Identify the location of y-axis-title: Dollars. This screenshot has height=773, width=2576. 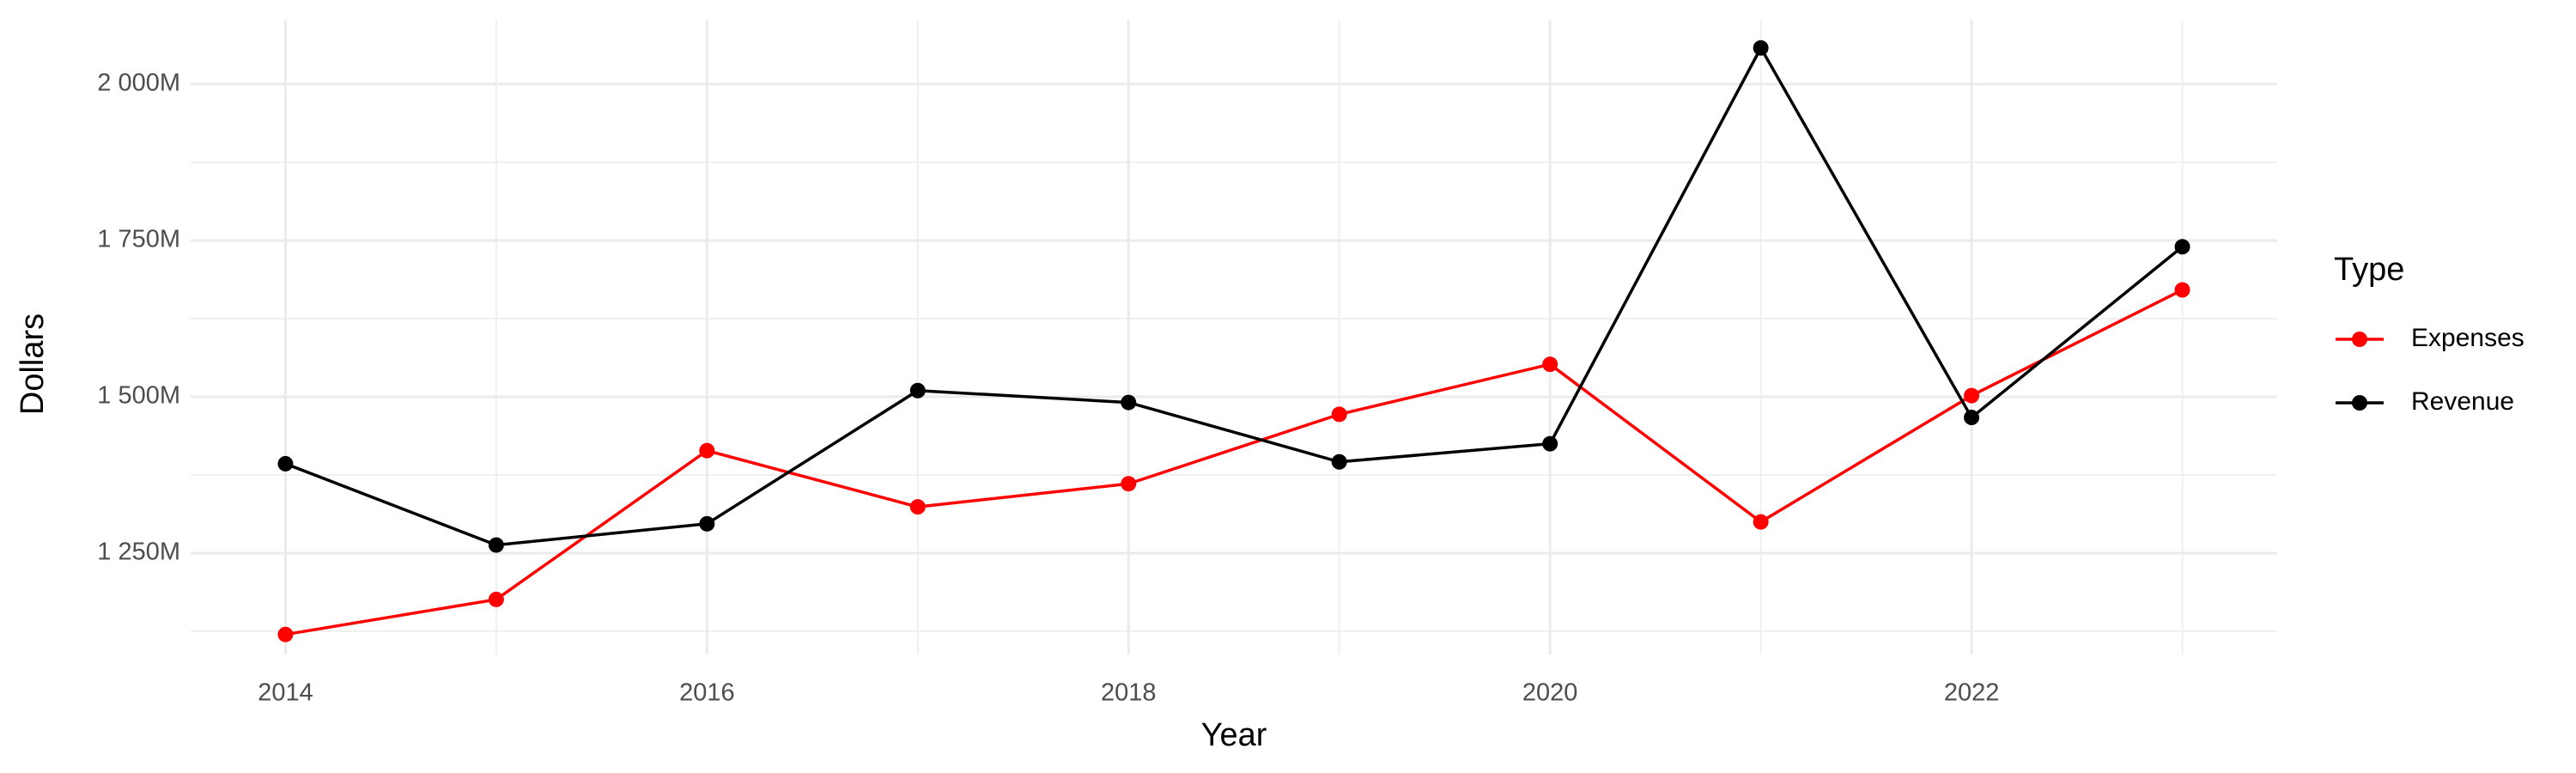
(33, 364).